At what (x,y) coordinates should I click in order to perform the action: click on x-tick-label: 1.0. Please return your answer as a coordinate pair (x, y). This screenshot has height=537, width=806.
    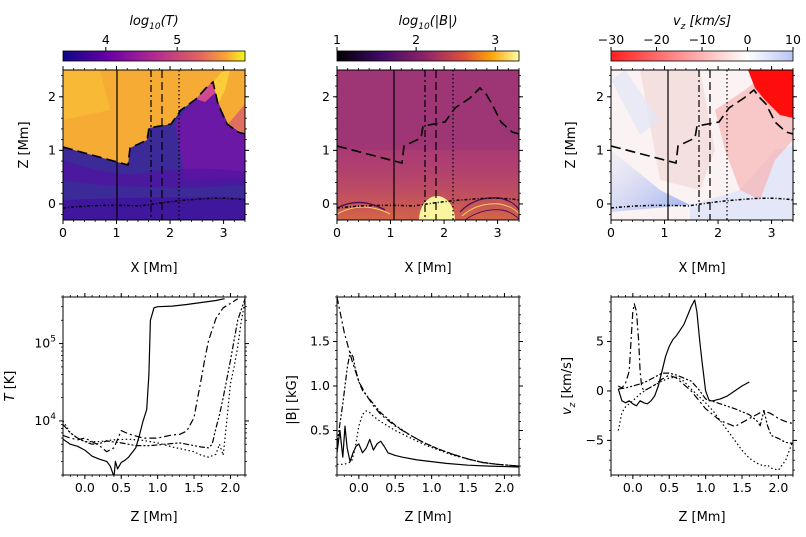
    Looking at the image, I should click on (432, 487).